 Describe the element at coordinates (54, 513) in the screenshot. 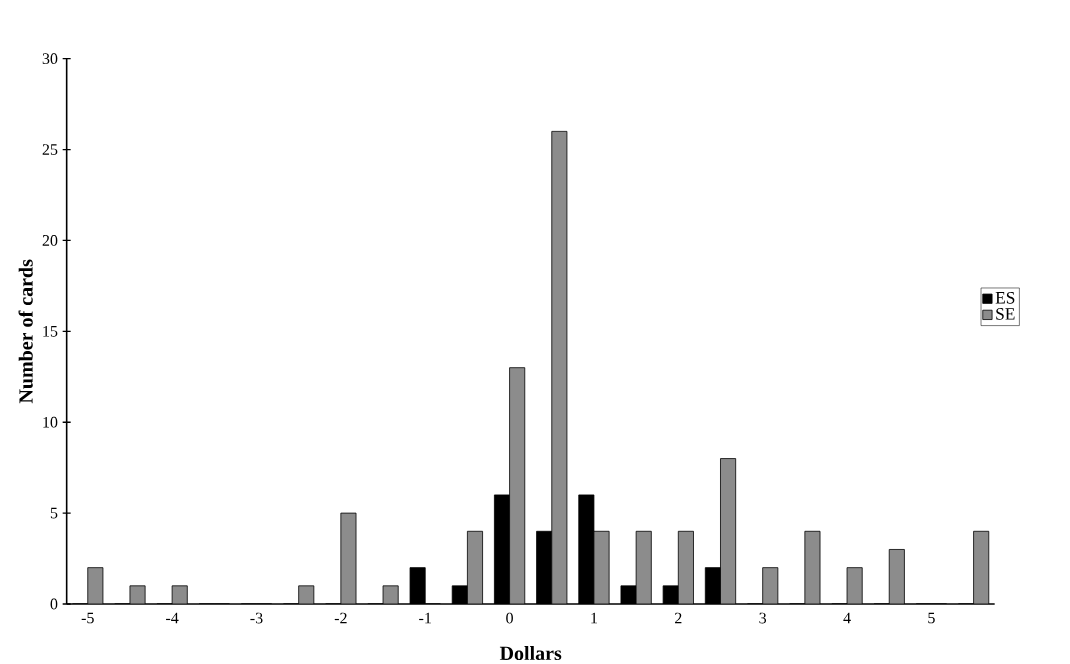

I see `y-tick-label: 5` at that location.